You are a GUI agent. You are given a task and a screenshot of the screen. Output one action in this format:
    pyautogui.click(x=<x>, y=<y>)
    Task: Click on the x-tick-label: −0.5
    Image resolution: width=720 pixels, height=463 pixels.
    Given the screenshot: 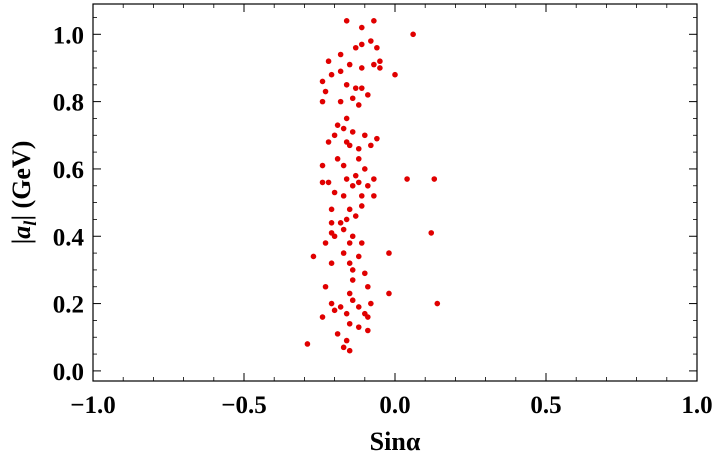 What is the action you would take?
    pyautogui.click(x=244, y=405)
    